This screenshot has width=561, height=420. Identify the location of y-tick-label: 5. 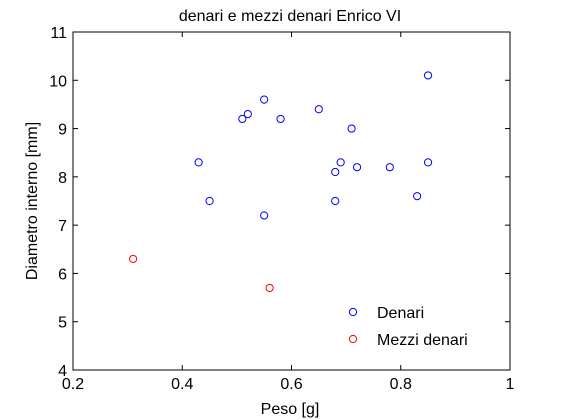
(62, 323).